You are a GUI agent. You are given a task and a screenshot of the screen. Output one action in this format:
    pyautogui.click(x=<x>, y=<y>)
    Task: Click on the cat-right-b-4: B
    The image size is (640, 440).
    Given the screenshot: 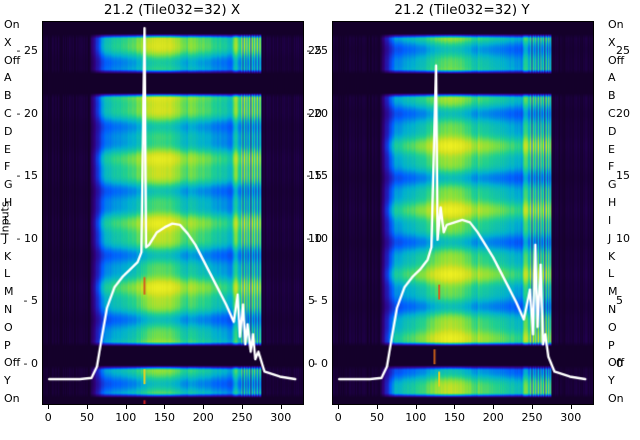 What is the action you would take?
    pyautogui.click(x=612, y=96)
    